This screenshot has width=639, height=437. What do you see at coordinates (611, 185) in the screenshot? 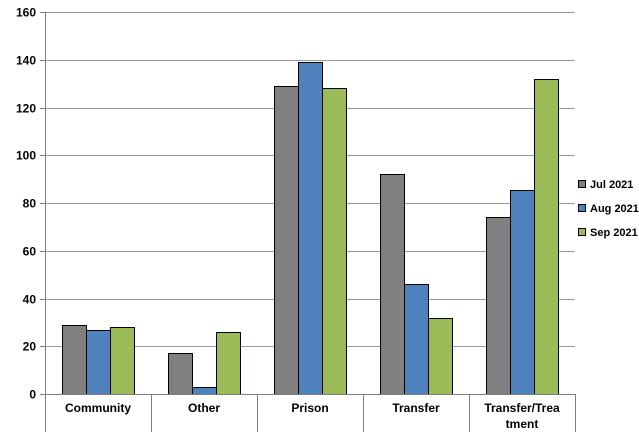
I see `legend-label: Jul 2021` at bounding box center [611, 185].